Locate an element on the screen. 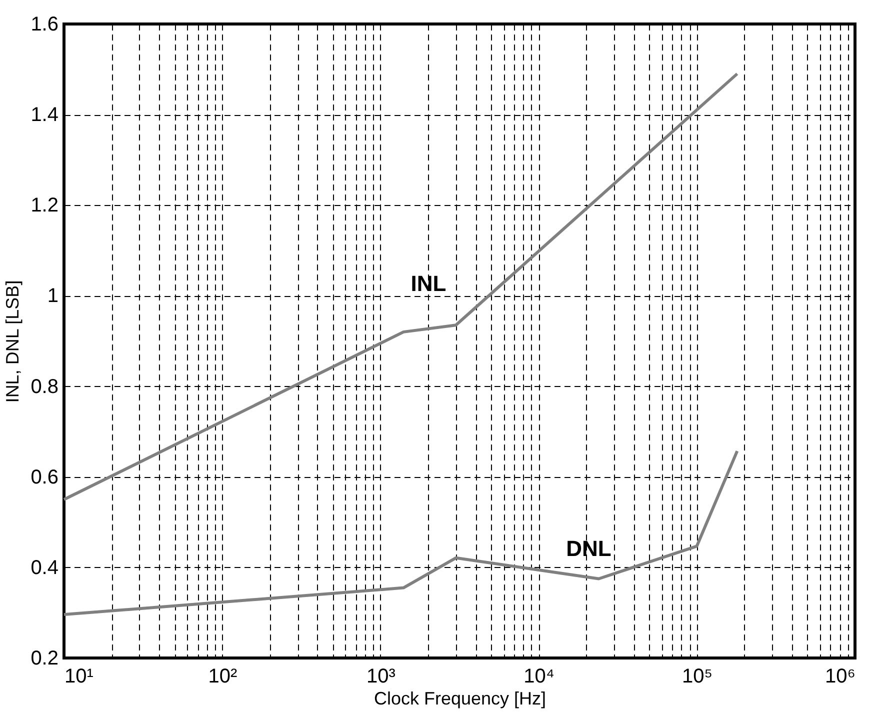 The height and width of the screenshot is (714, 869). y-tick-label: 1.2 is located at coordinates (44, 205).